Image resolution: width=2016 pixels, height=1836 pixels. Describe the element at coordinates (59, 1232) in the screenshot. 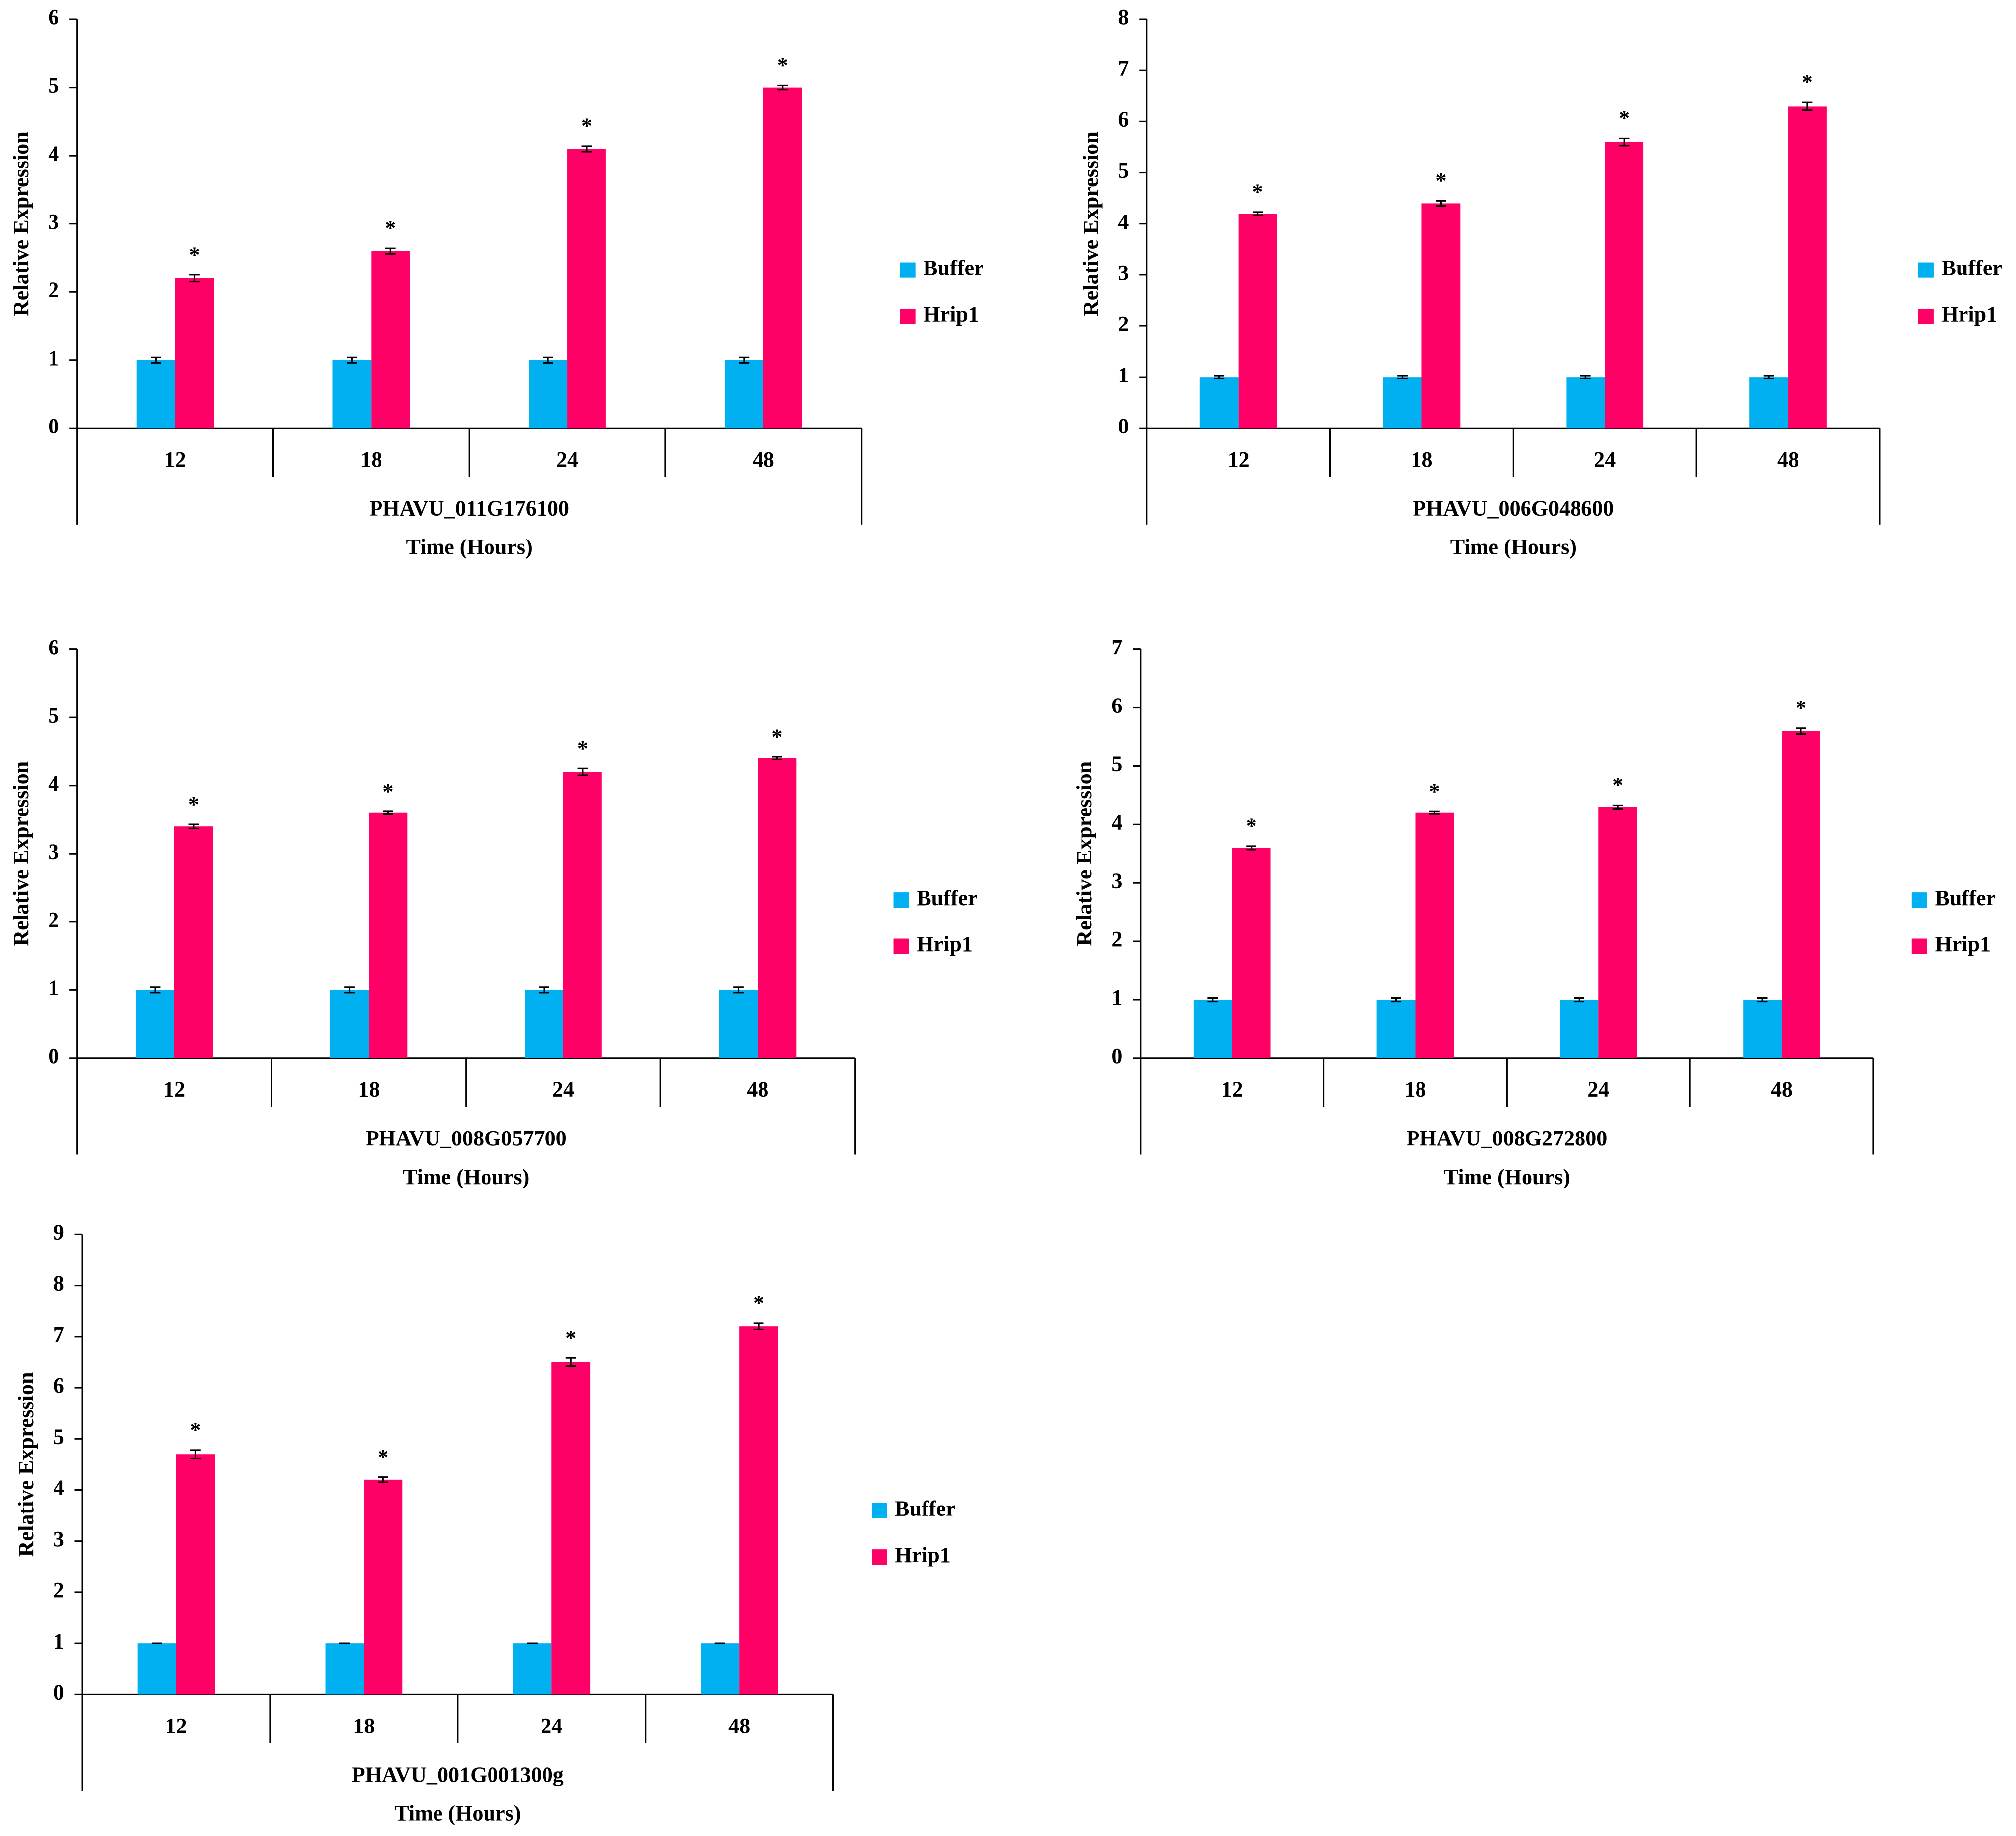

I see `y-tick-label: 9` at that location.